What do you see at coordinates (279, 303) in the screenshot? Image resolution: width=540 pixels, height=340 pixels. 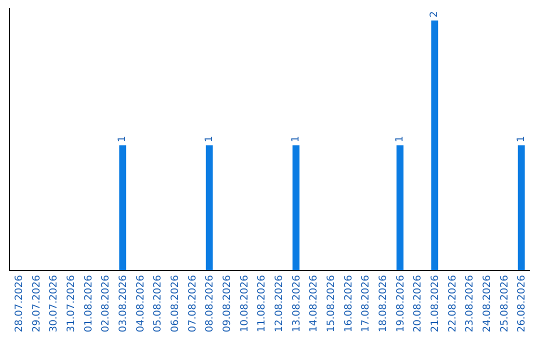 I see `x-tick-label: 12.08.2026` at bounding box center [279, 303].